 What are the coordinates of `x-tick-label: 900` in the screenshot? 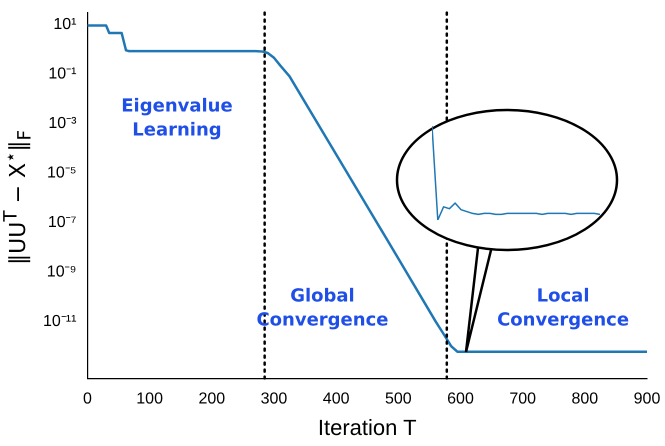 It's located at (647, 399).